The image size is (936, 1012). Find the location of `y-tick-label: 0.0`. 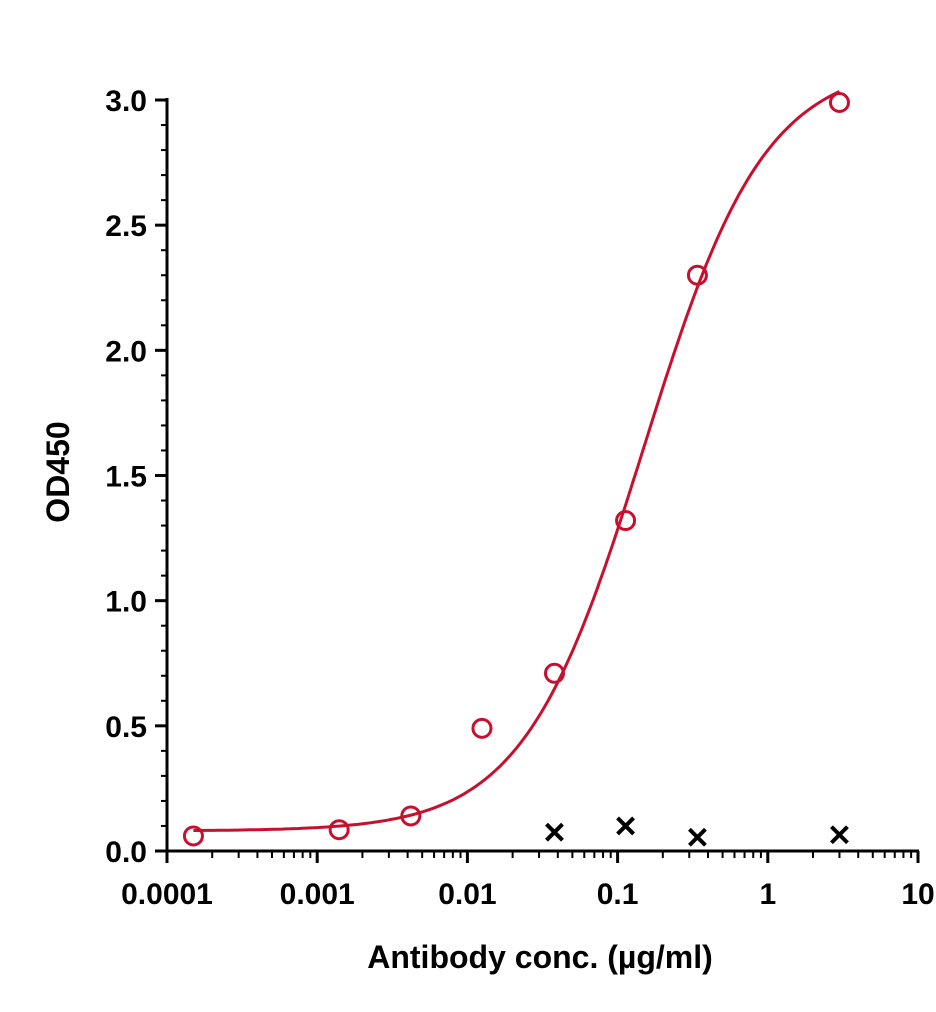

y-tick-label: 0.0 is located at coordinates (126, 852).